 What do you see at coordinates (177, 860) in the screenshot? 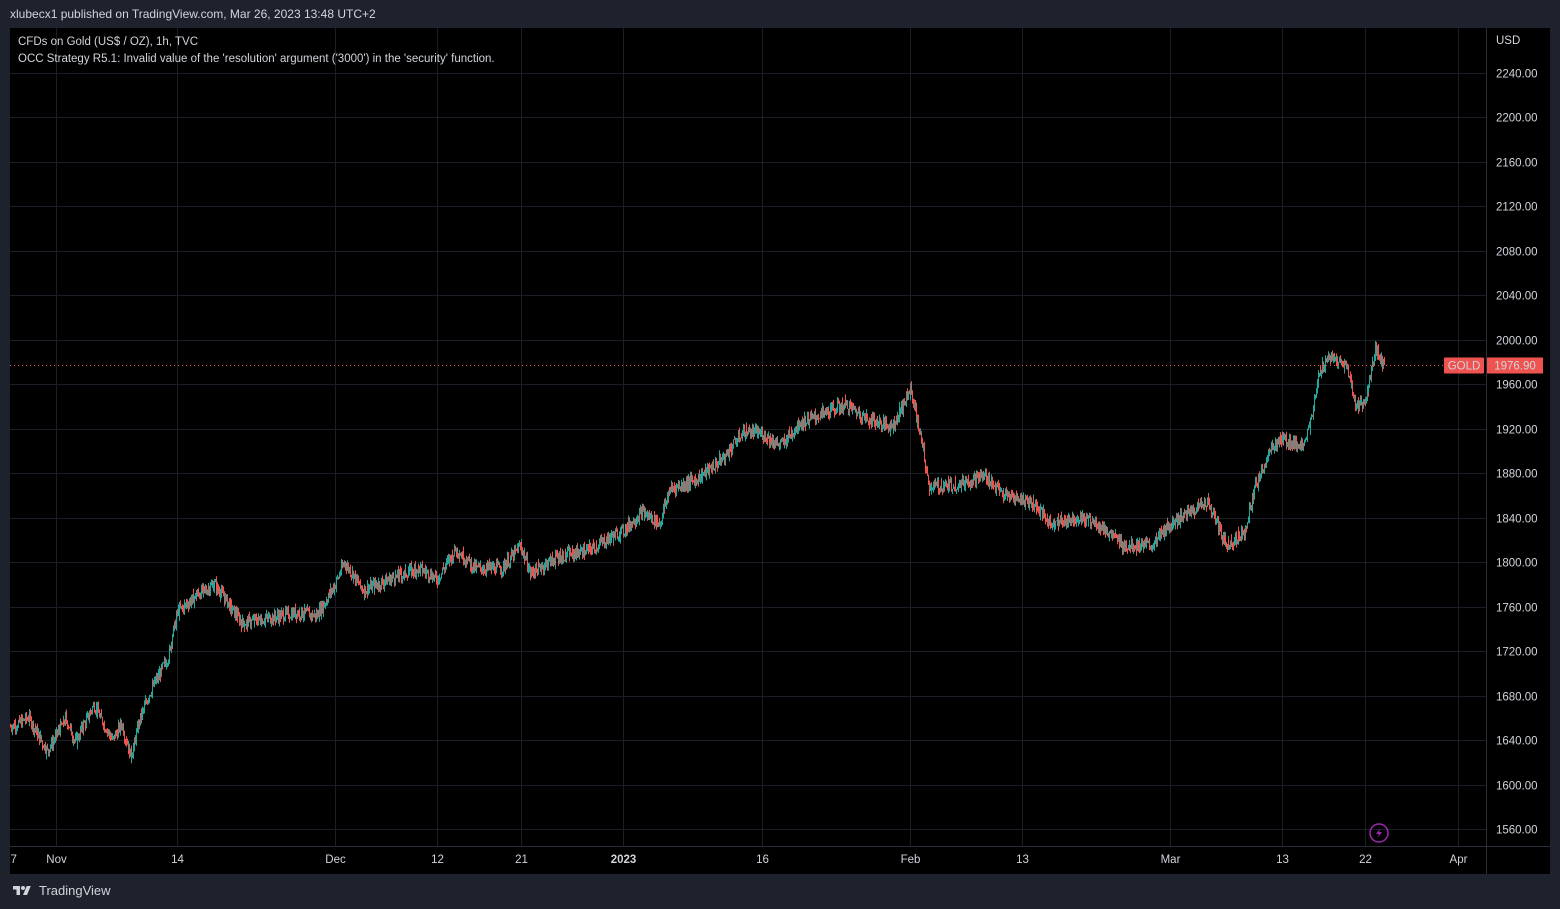
I see `x-tick-label: 14` at bounding box center [177, 860].